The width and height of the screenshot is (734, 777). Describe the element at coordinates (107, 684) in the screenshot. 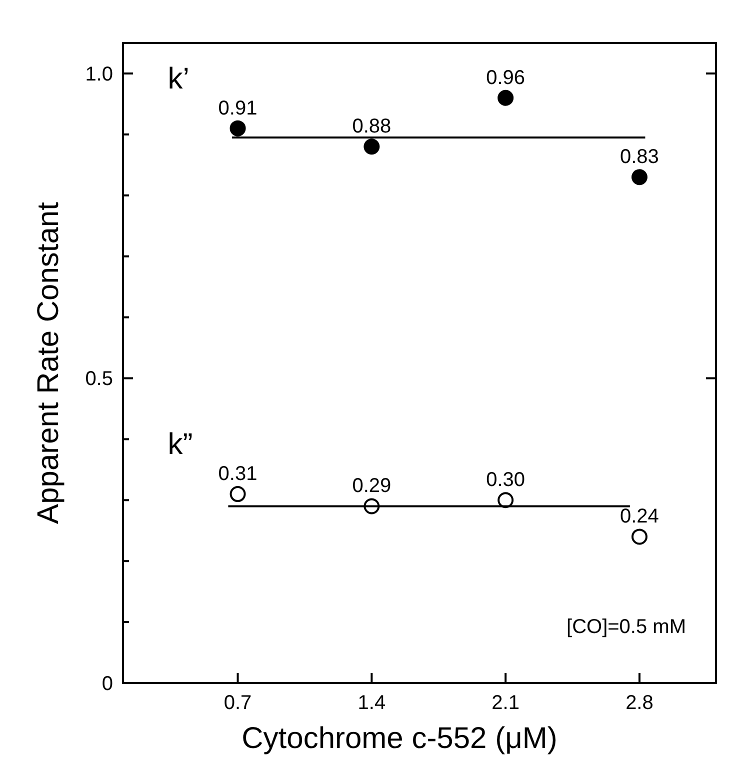

I see `y-tick-label: 0` at that location.